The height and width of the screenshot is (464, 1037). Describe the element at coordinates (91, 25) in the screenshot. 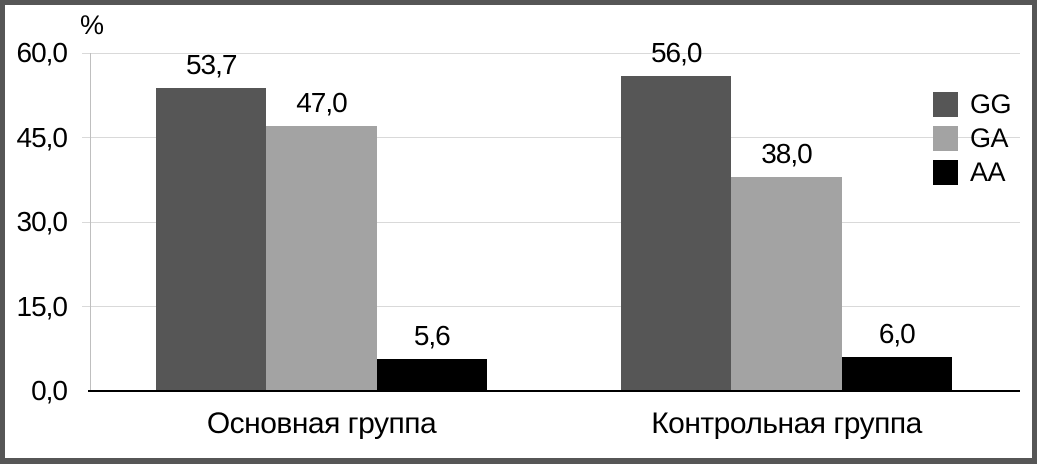

I see `y-axis-unit-label: %` at that location.